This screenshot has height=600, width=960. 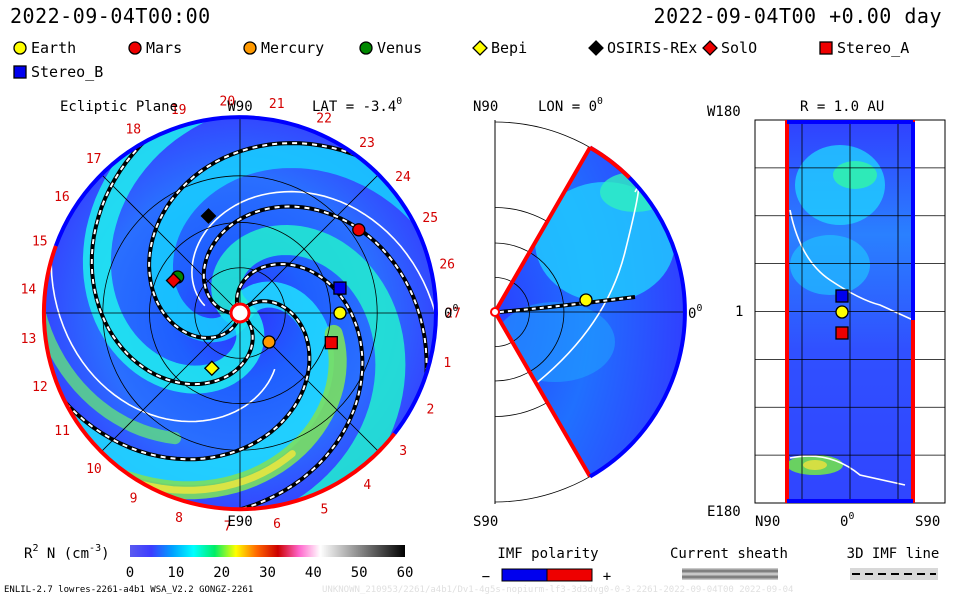 I want to click on imf-polarity-positive-swatch, so click(x=569, y=575).